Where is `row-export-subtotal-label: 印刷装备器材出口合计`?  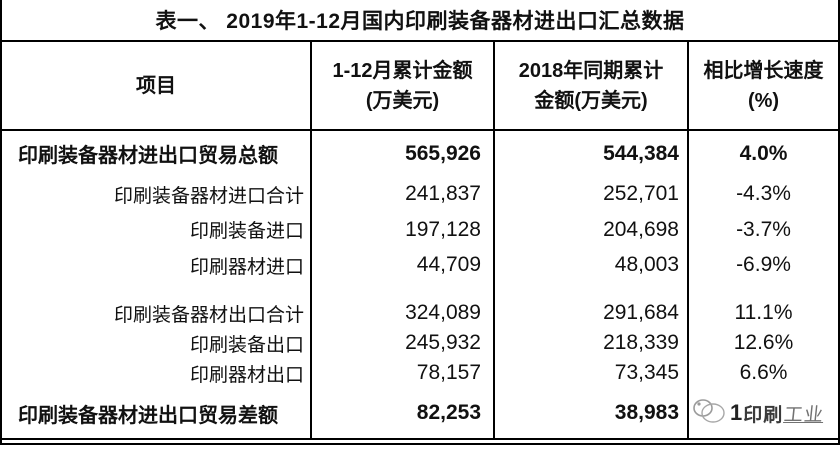 row-export-subtotal-label: 印刷装备器材出口合计 is located at coordinates (157, 313).